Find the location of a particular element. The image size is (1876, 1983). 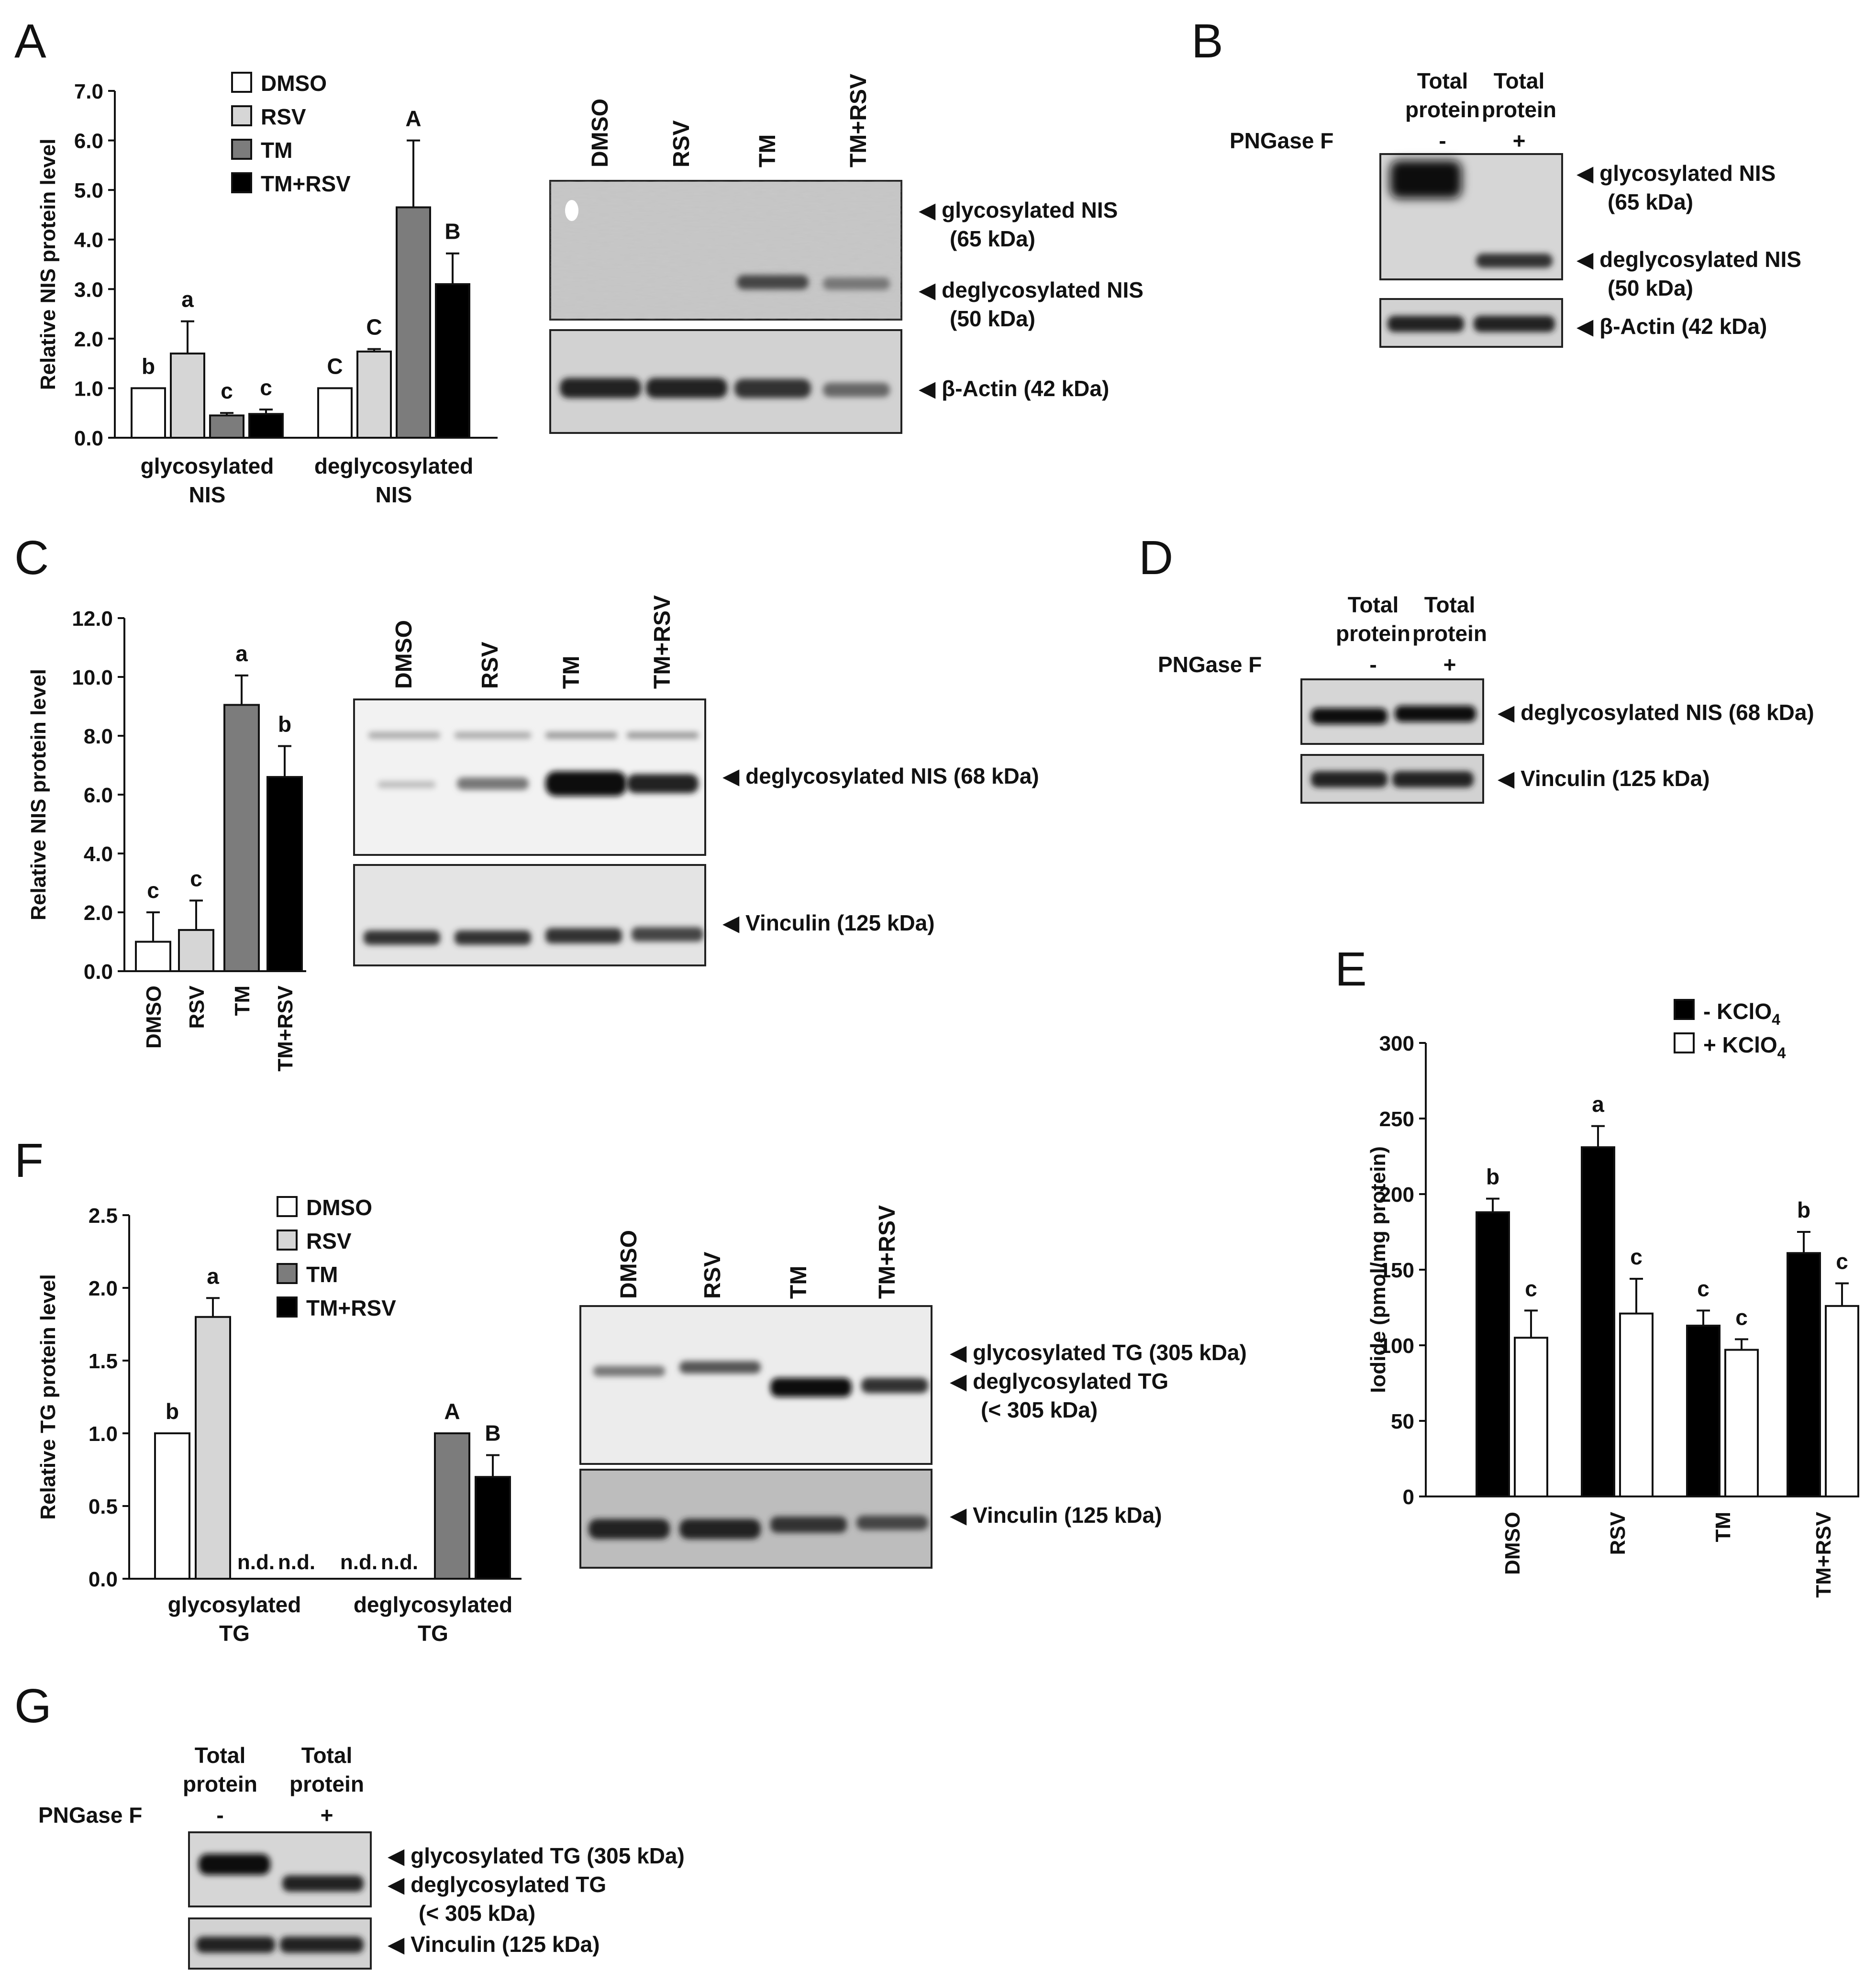

band-label: ◀ glycosylated TG (305 kDa) is located at coordinates (536, 1855).